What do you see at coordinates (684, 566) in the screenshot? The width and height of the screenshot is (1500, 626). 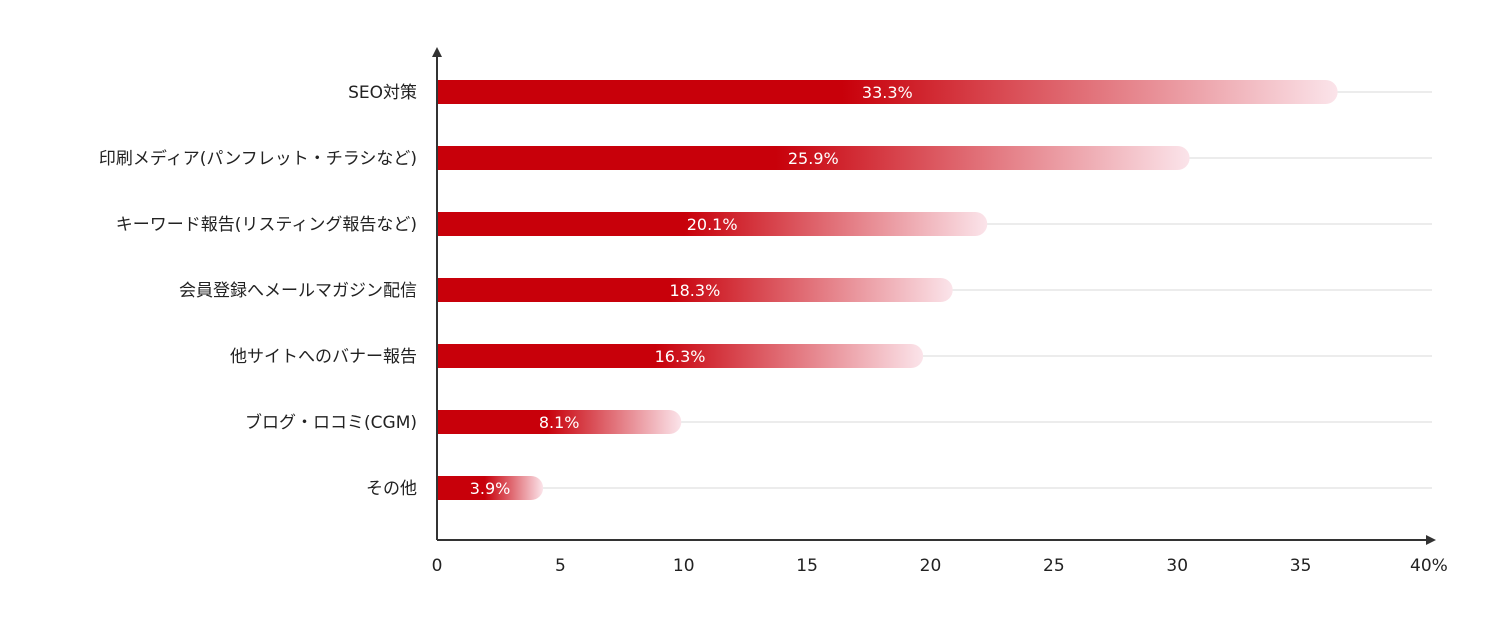 I see `x-tick-label: 10` at bounding box center [684, 566].